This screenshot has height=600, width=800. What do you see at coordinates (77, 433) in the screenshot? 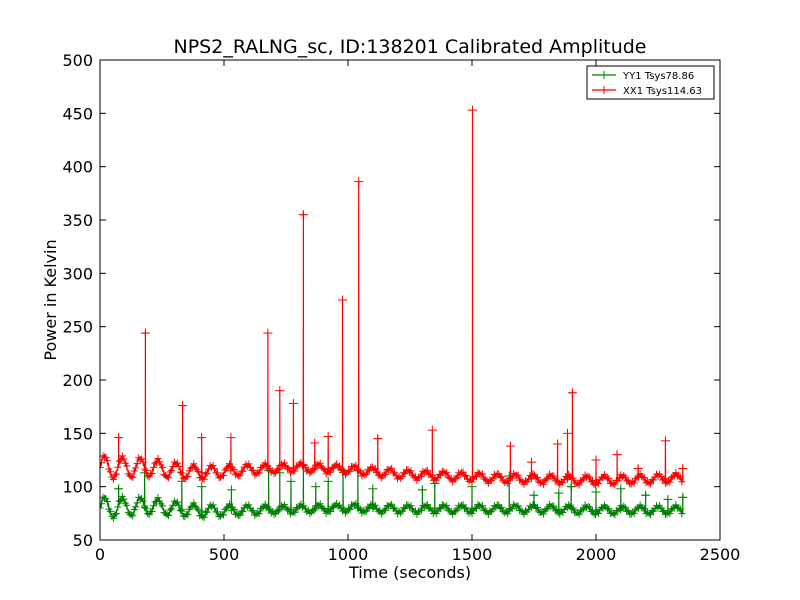
I see `y-tick-label: 150` at bounding box center [77, 433].